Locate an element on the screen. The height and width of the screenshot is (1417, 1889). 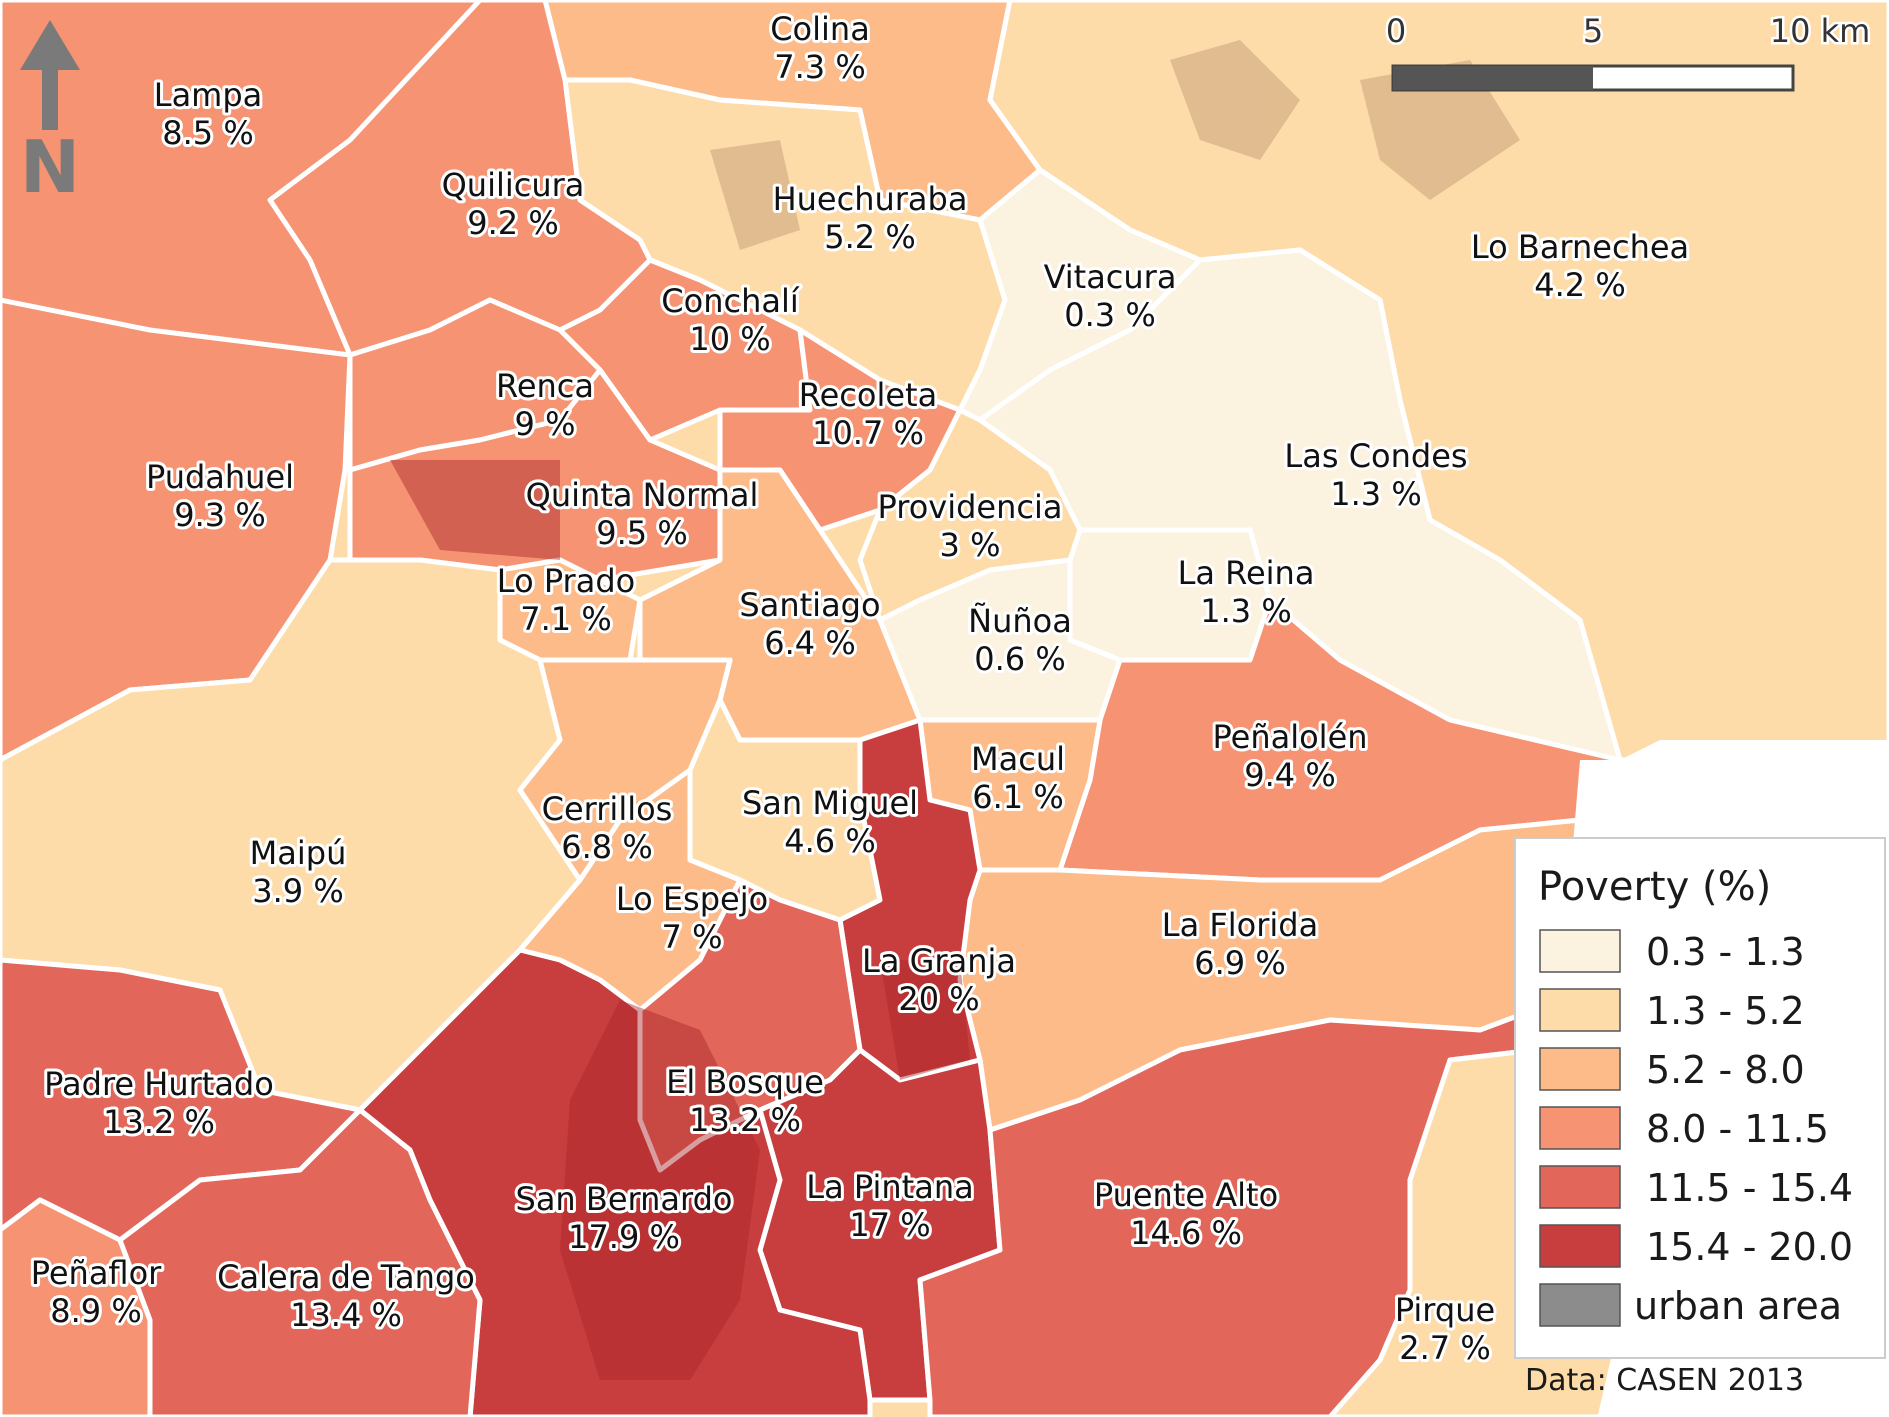
label-name-penalolen: Peñalolén is located at coordinates (1289, 737).